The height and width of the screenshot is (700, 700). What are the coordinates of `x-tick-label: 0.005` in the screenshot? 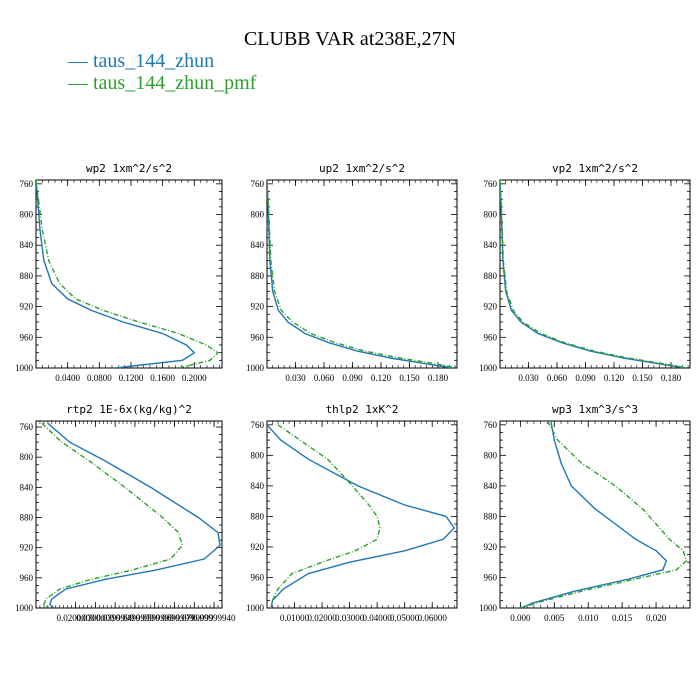 It's located at (554, 618).